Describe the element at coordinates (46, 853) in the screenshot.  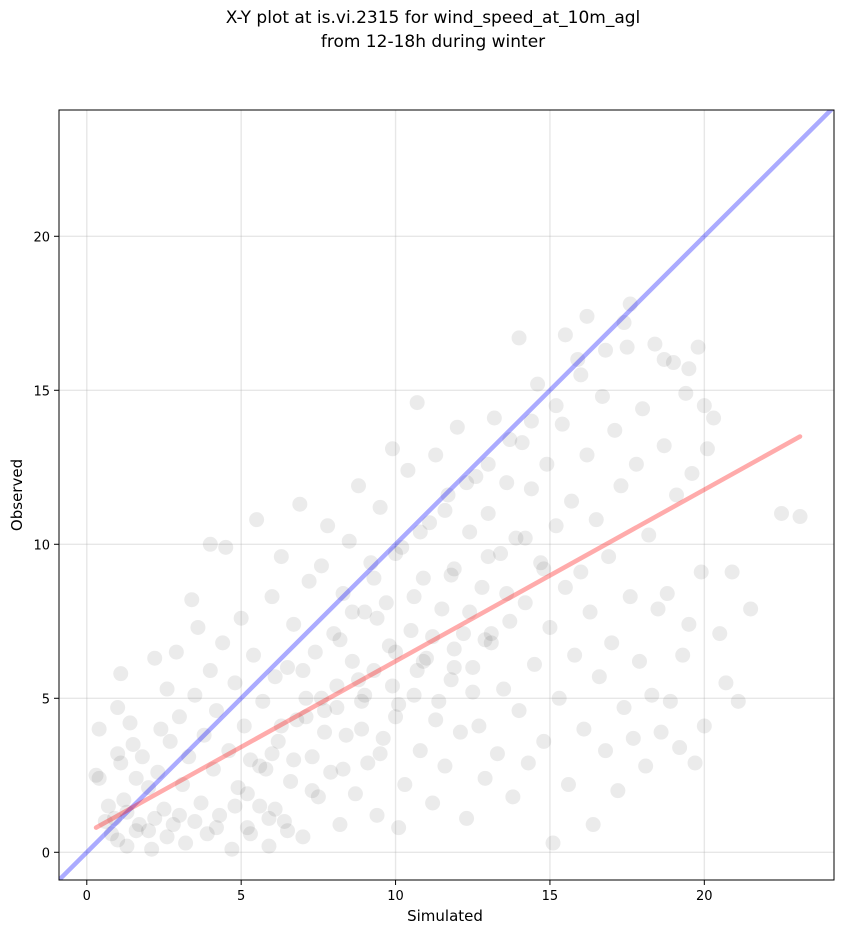
I see `y-tick-label: 0` at that location.